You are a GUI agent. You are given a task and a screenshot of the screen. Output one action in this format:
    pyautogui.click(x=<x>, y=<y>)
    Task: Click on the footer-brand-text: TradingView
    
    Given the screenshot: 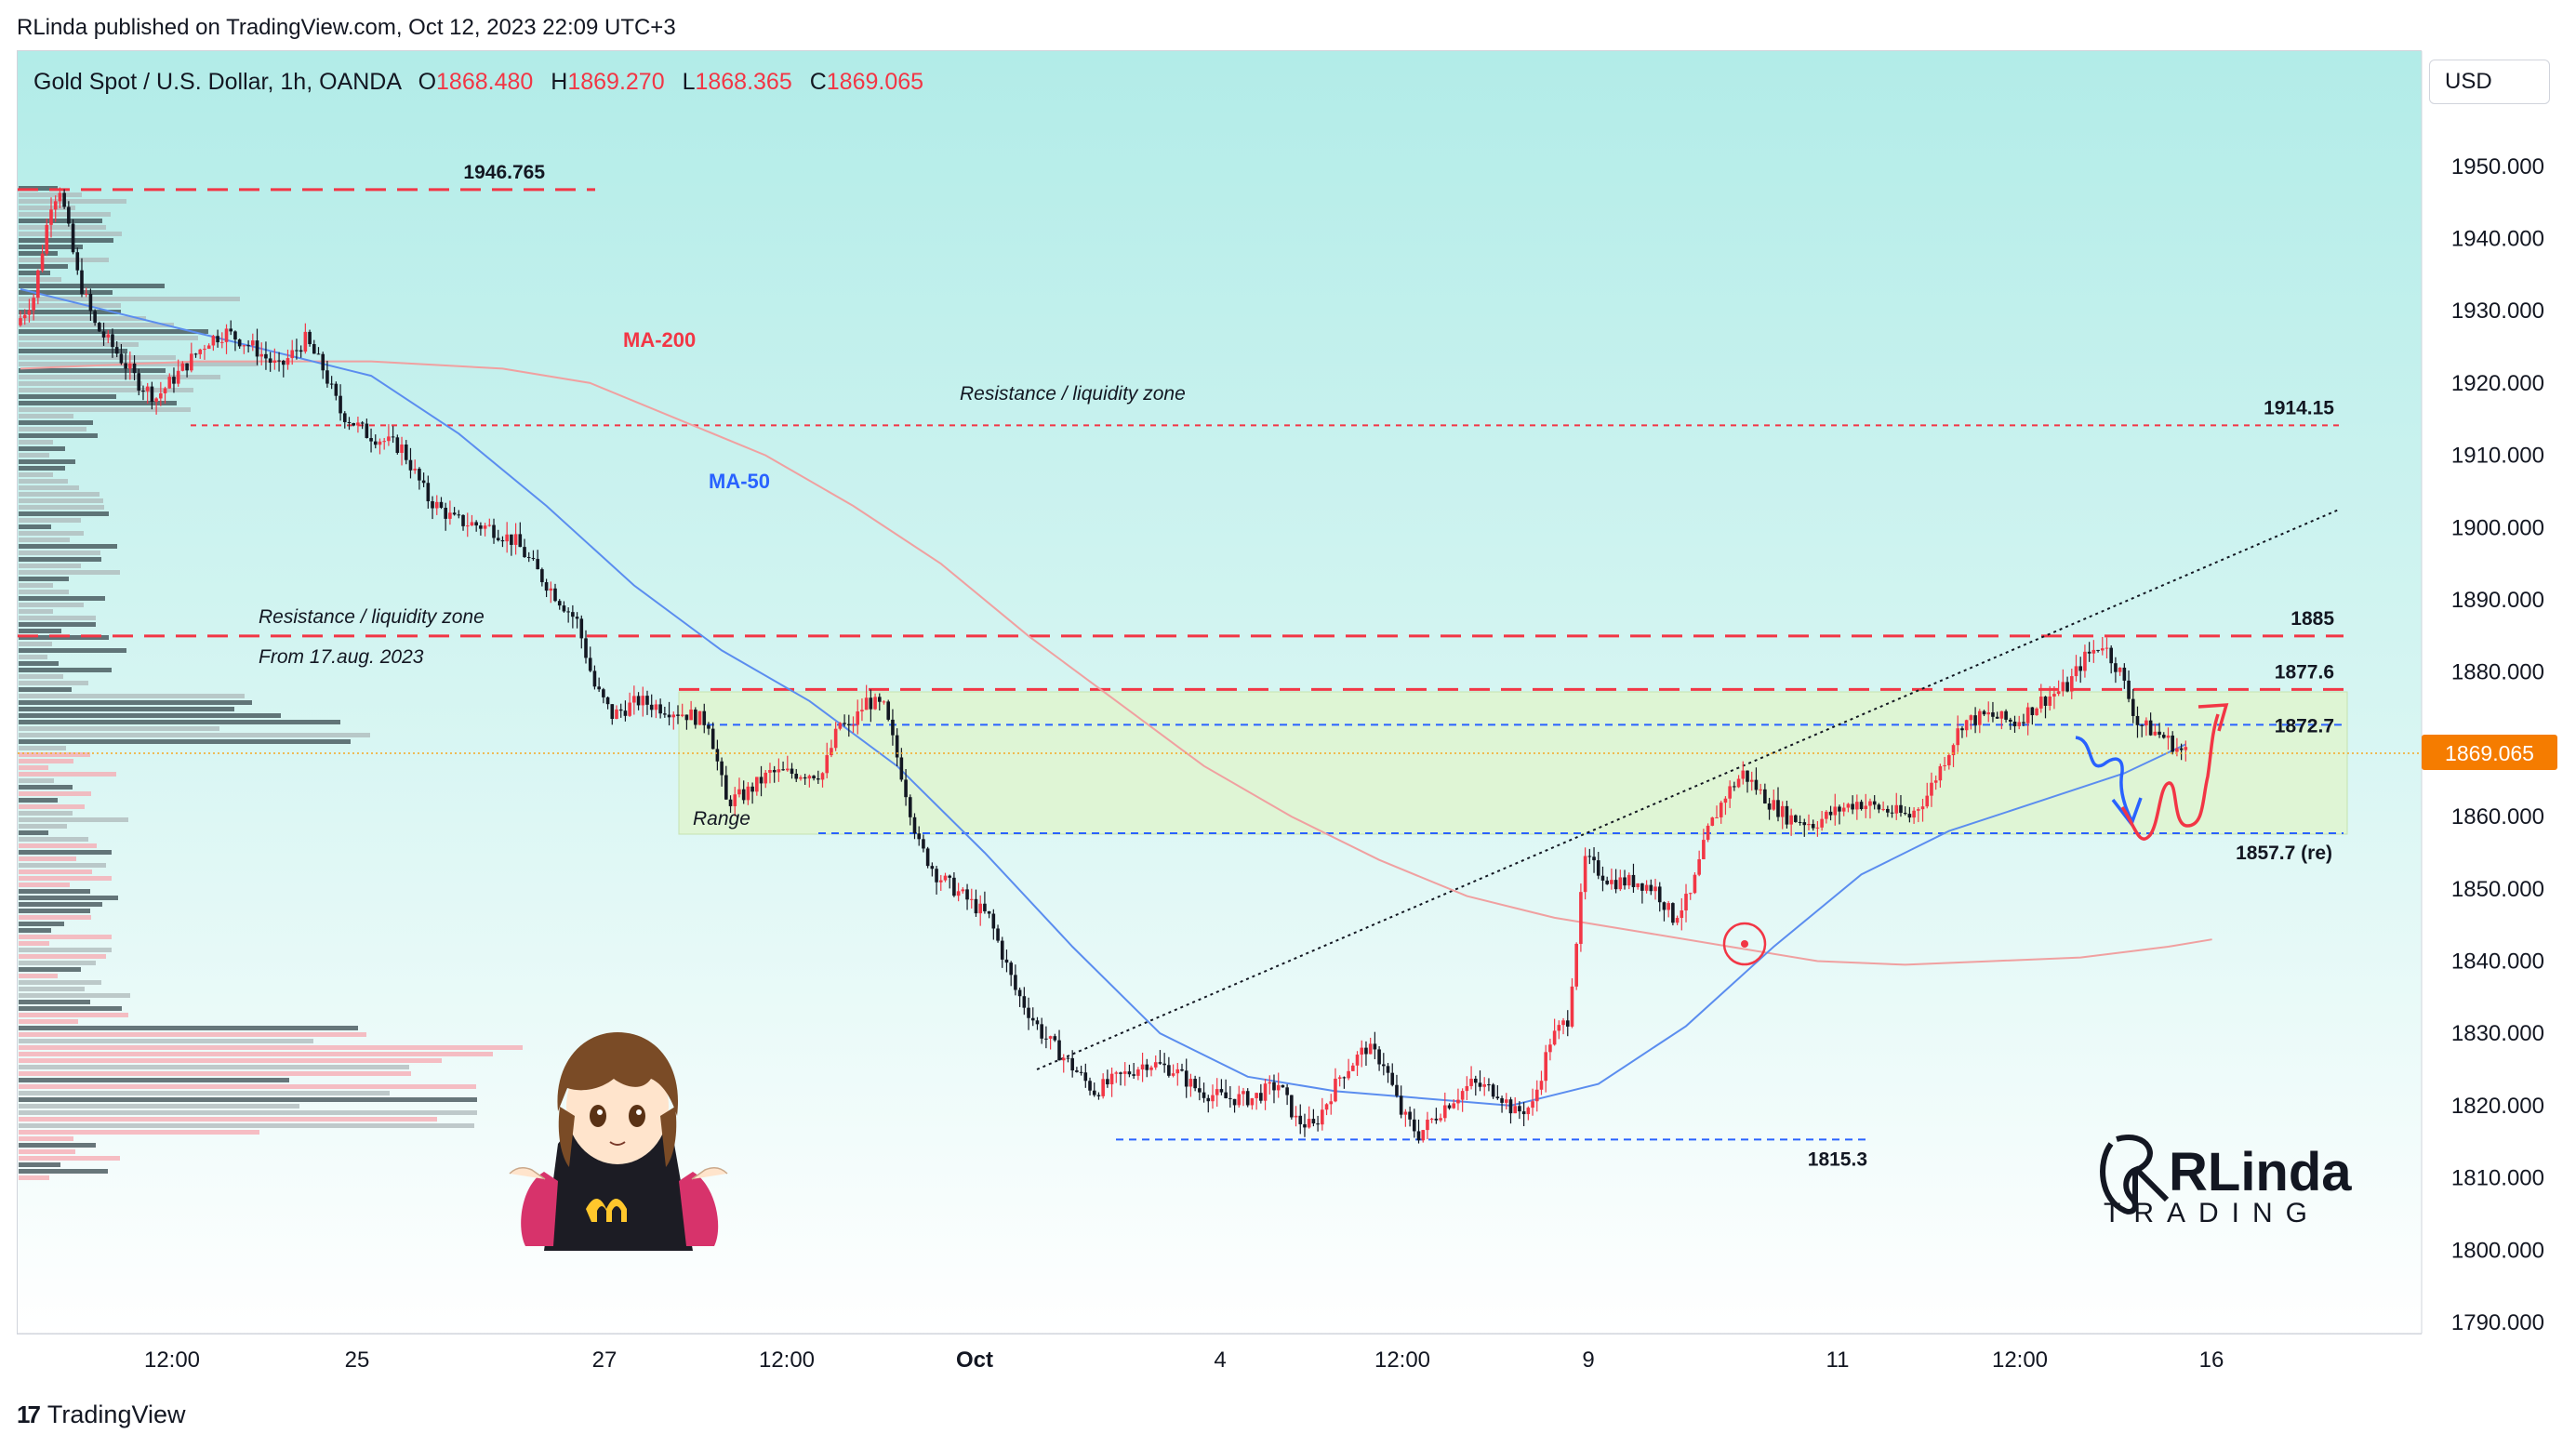 What is the action you would take?
    pyautogui.click(x=116, y=1415)
    